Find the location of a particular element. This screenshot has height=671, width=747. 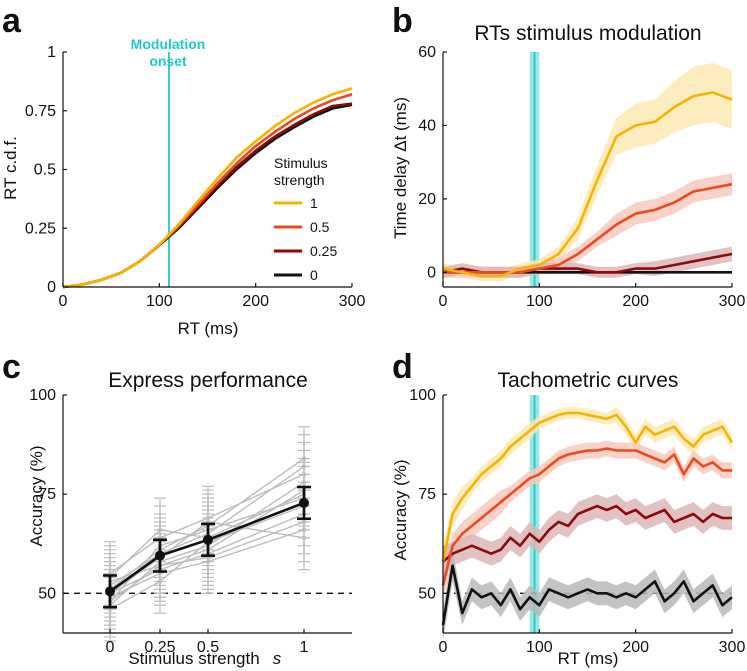

panel-letter-a: a is located at coordinates (12, 21).